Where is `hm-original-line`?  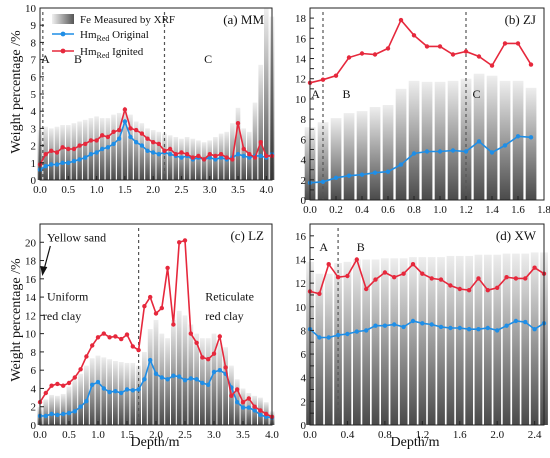 hm-original-line is located at coordinates (420, 159).